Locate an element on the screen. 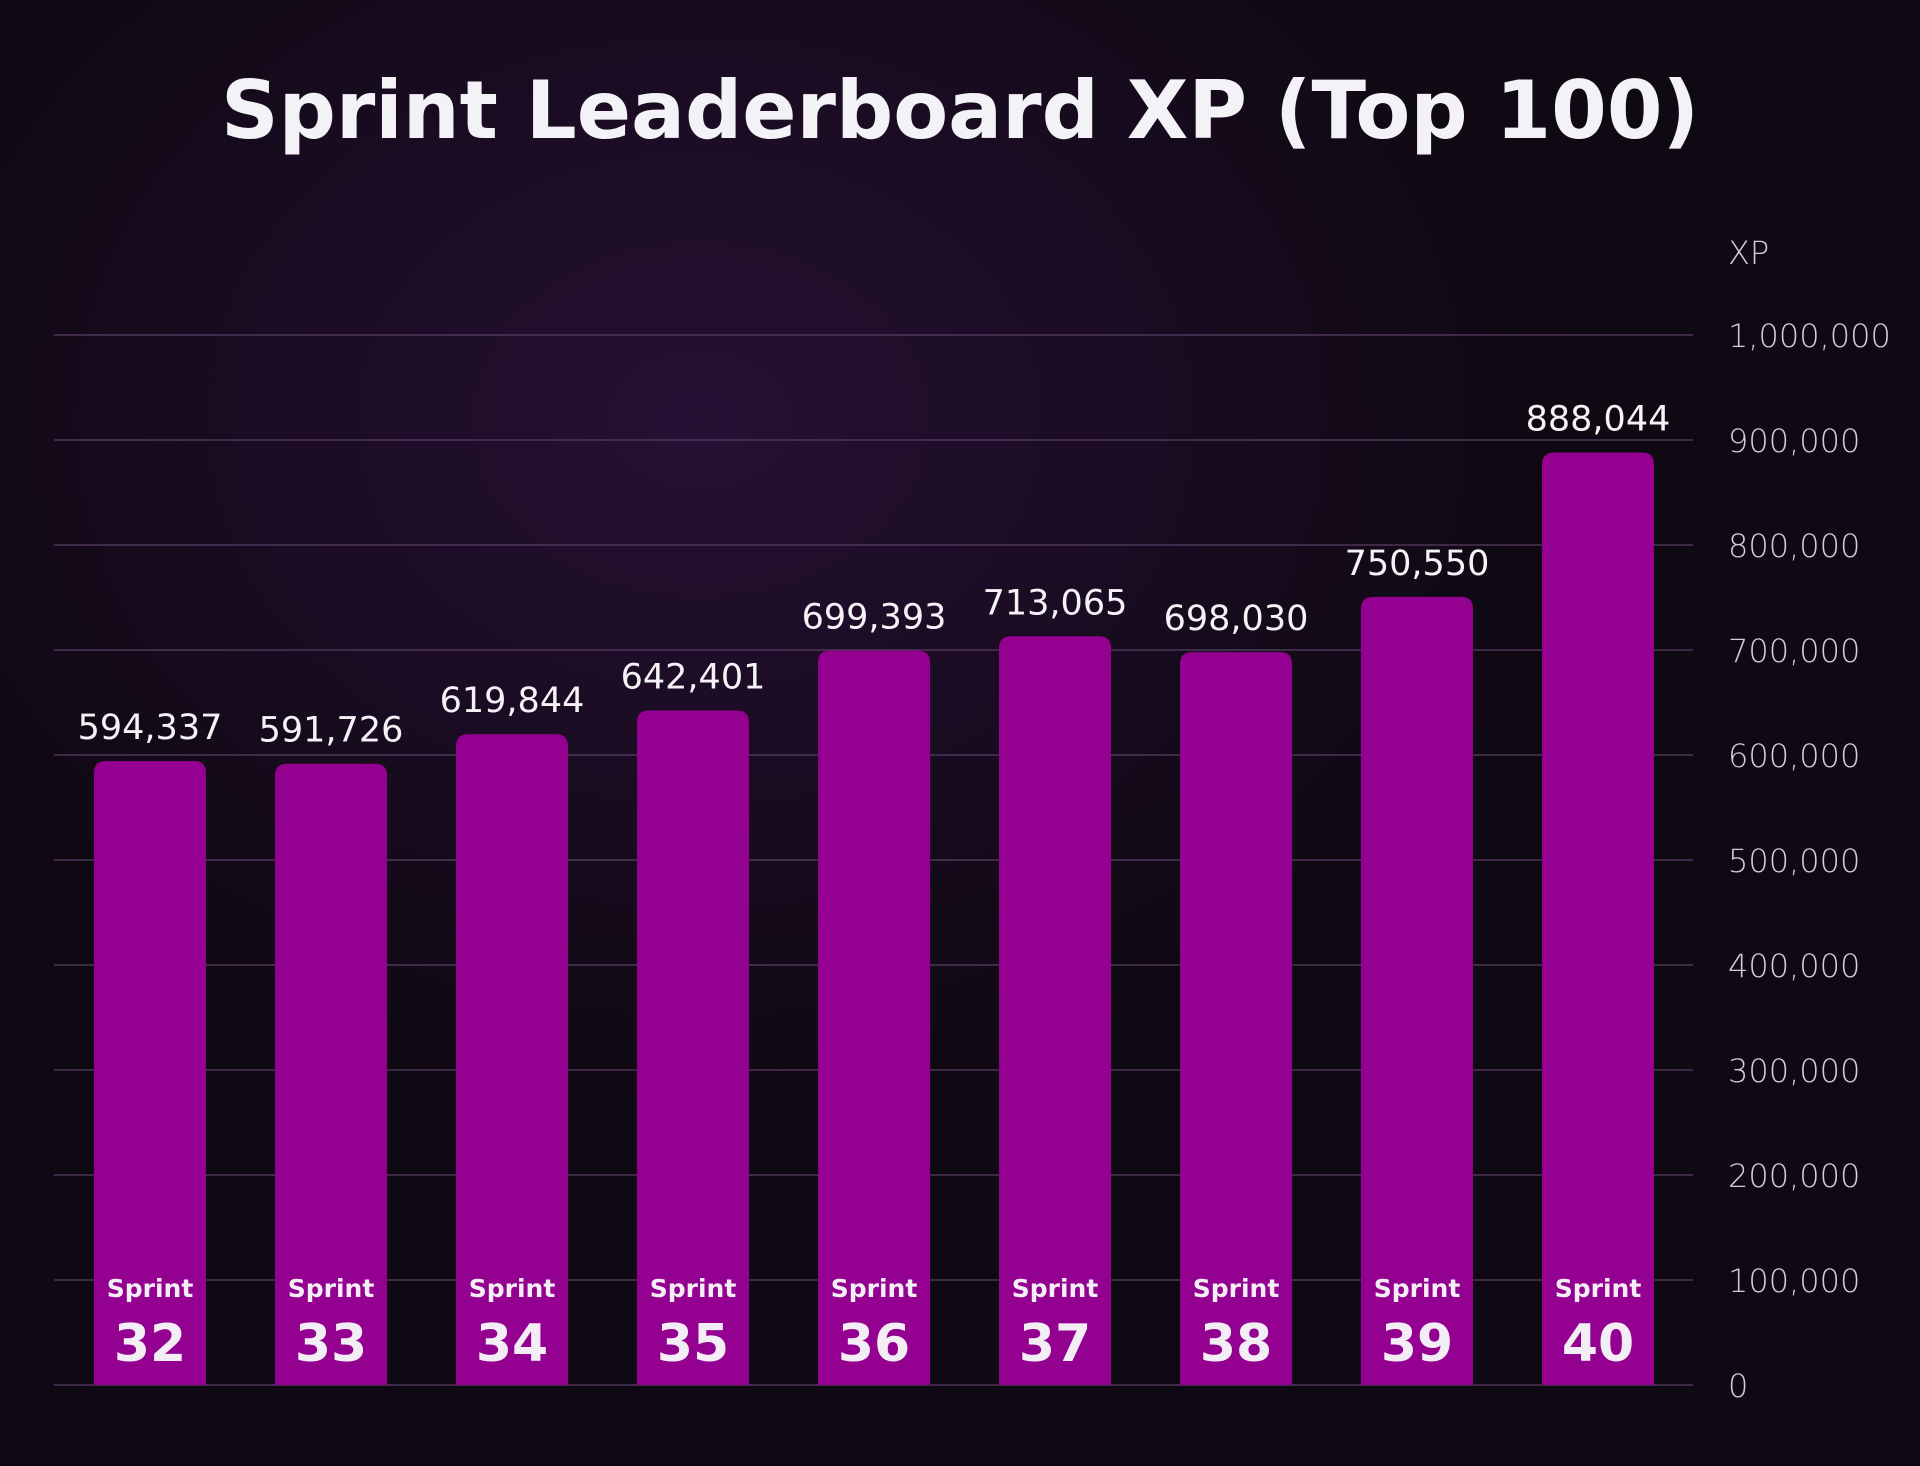 This screenshot has height=1466, width=1920. y-tick-label: 700,000 is located at coordinates (1794, 651).